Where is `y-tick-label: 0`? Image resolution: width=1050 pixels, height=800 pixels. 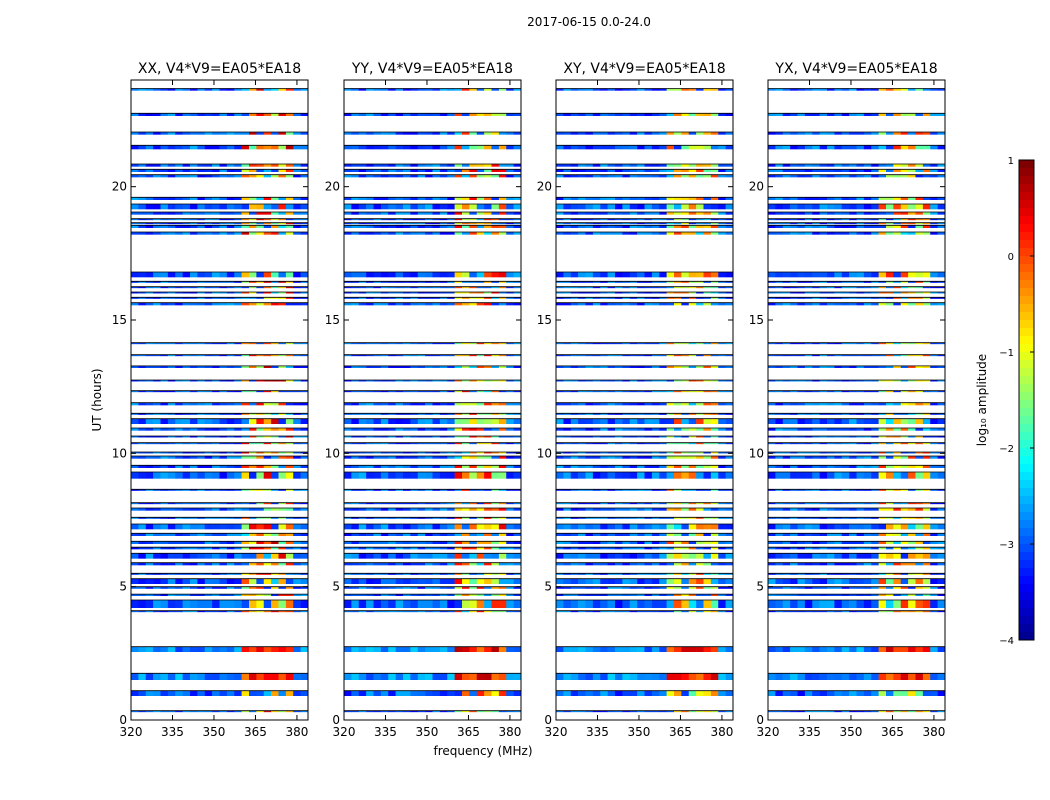 y-tick-label: 0 is located at coordinates (336, 720).